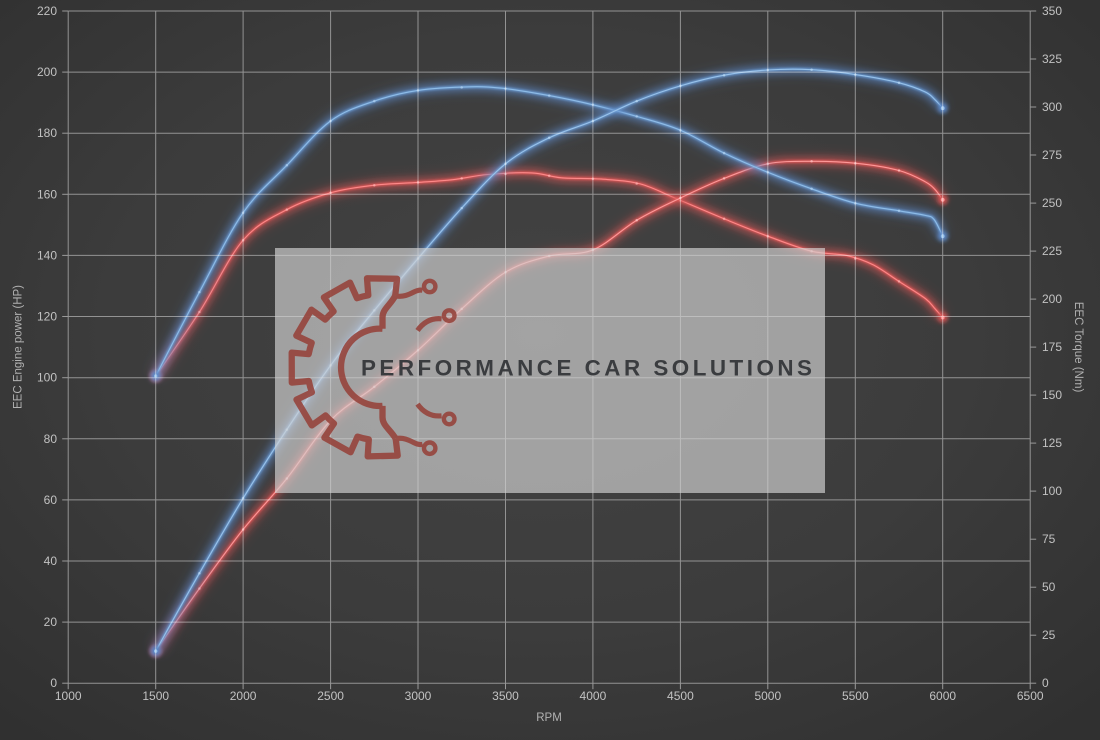  I want to click on svg-text: 40, so click(51, 561).